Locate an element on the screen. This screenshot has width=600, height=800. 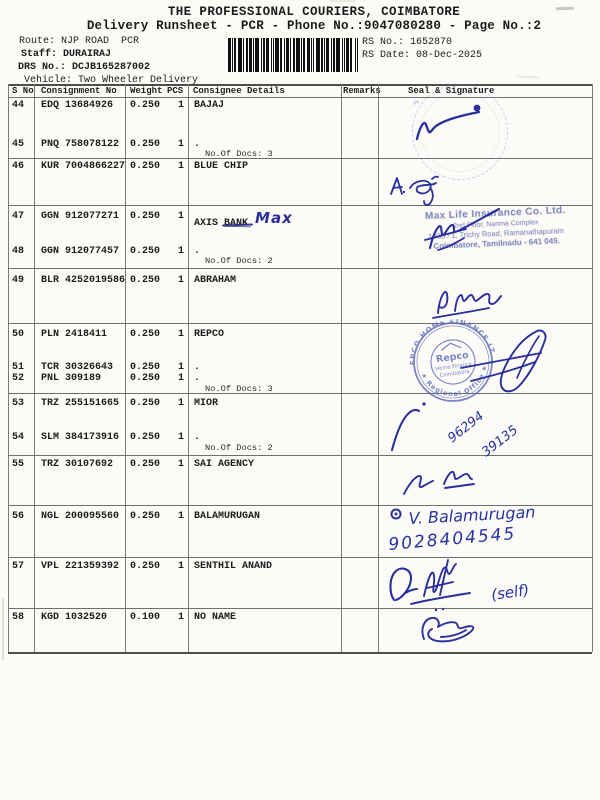
signature-row58 is located at coordinates (448, 629).